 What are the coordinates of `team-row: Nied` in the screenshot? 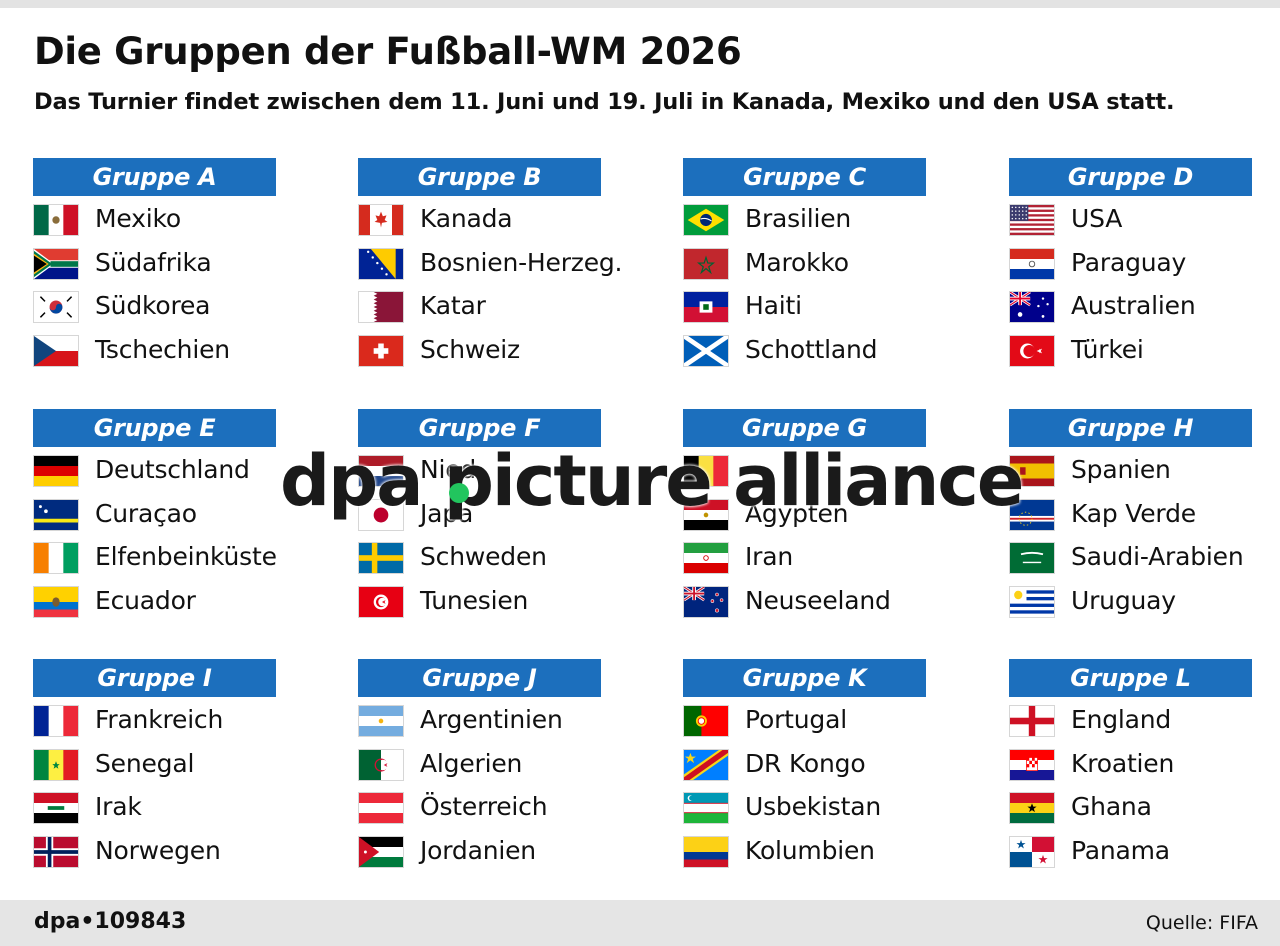 It's located at (508, 471).